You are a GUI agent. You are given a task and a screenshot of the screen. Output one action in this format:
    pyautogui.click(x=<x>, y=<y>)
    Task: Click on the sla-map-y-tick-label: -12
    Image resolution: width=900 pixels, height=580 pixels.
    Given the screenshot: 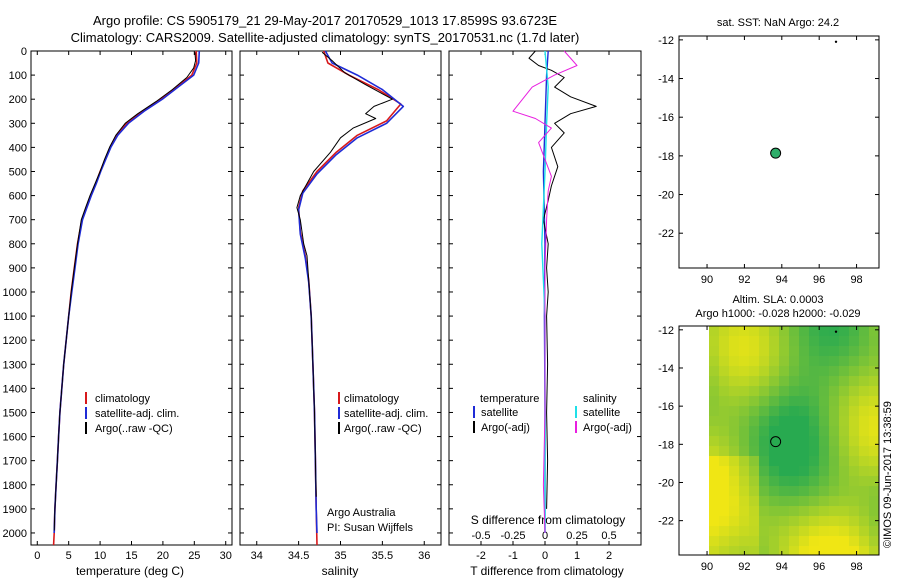 What is the action you would take?
    pyautogui.click(x=666, y=331)
    